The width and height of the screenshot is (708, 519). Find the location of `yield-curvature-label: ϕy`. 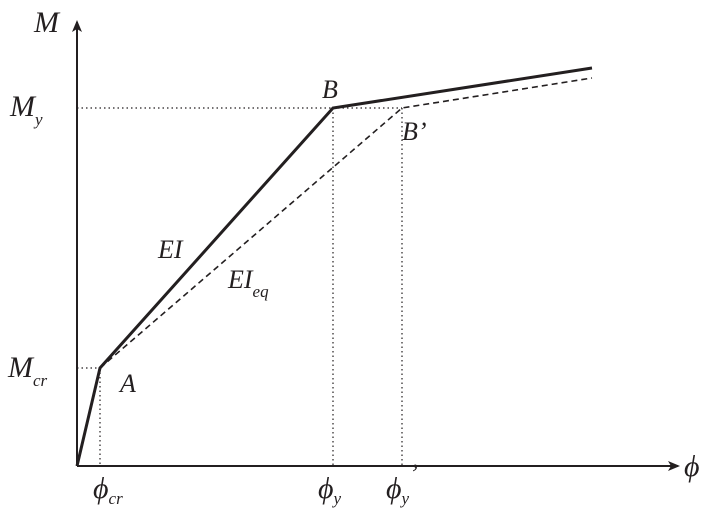

yield-curvature-label: ϕy is located at coordinates (330, 490).